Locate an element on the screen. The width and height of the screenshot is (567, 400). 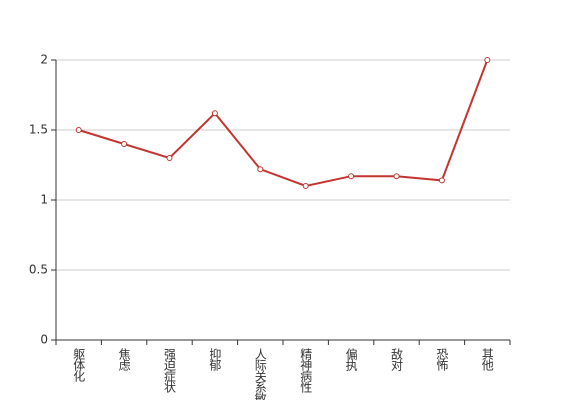
x-tick-label: 焦虑 is located at coordinates (124, 359).